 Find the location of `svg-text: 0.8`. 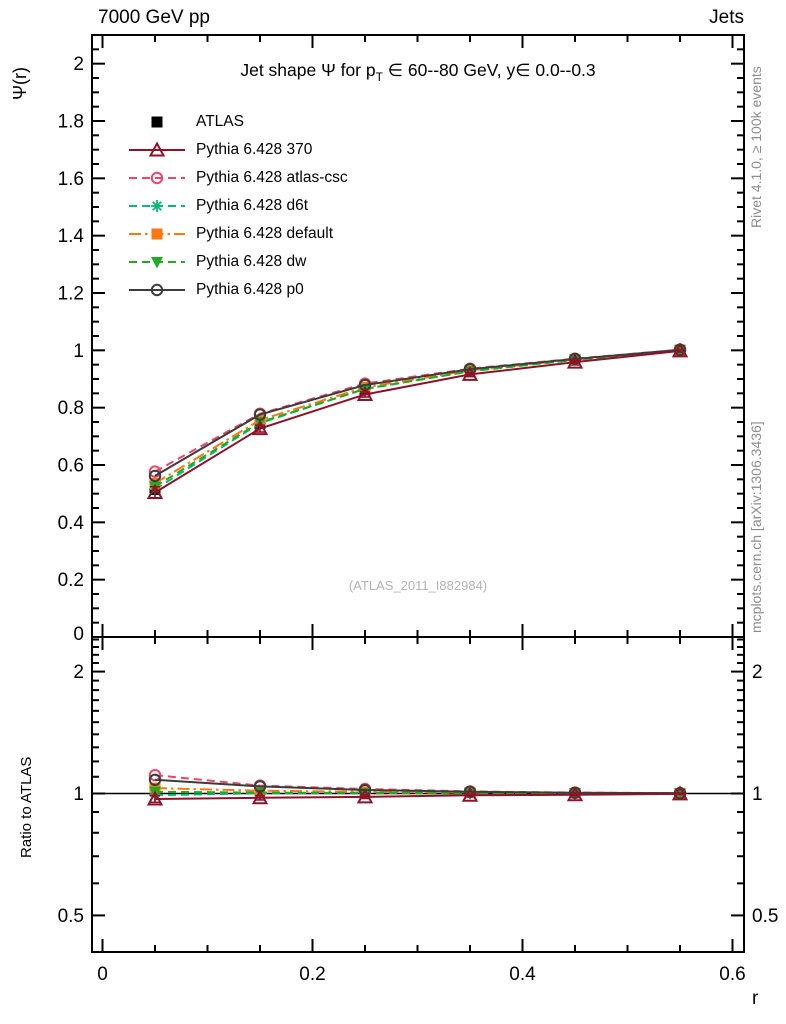

svg-text: 0.8 is located at coordinates (71, 408).